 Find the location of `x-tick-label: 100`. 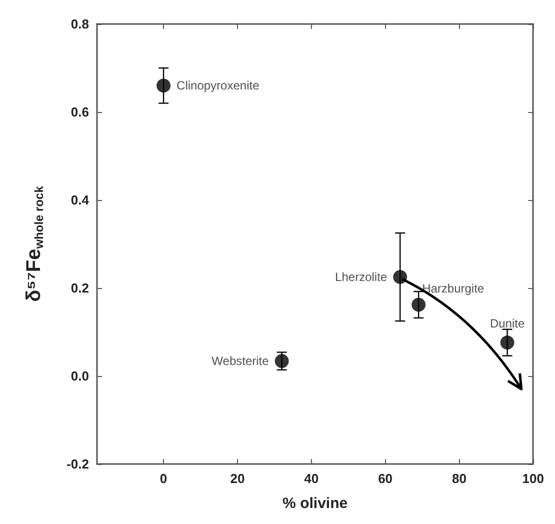

x-tick-label: 100 is located at coordinates (533, 478).